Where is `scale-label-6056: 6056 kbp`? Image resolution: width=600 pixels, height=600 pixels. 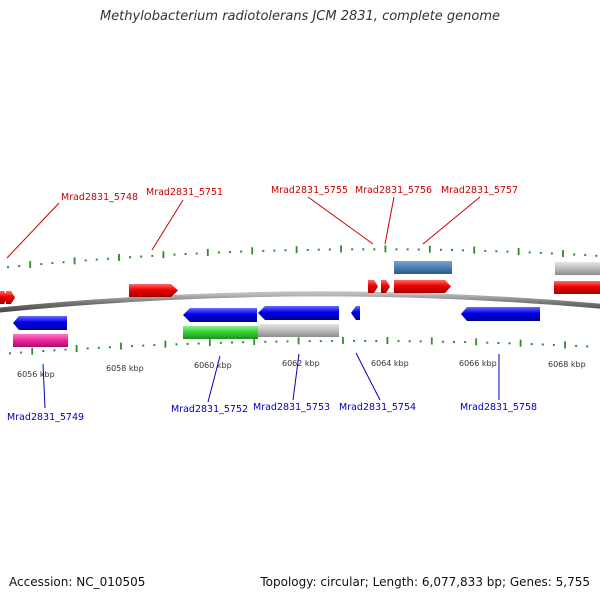 scale-label-6056: 6056 kbp is located at coordinates (36, 374).